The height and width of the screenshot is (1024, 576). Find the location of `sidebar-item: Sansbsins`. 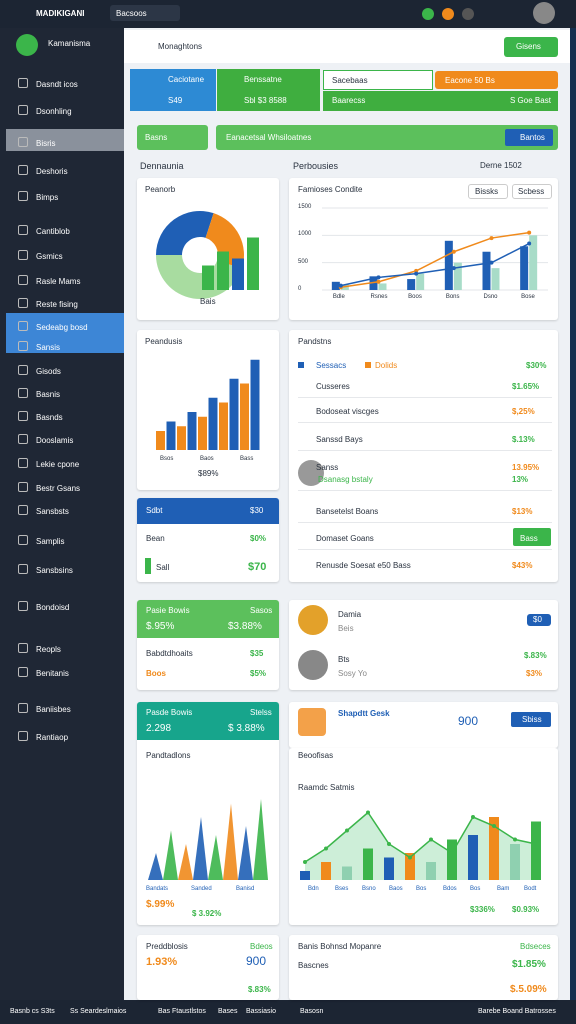

sidebar-item: Sansbsins is located at coordinates (54, 570).